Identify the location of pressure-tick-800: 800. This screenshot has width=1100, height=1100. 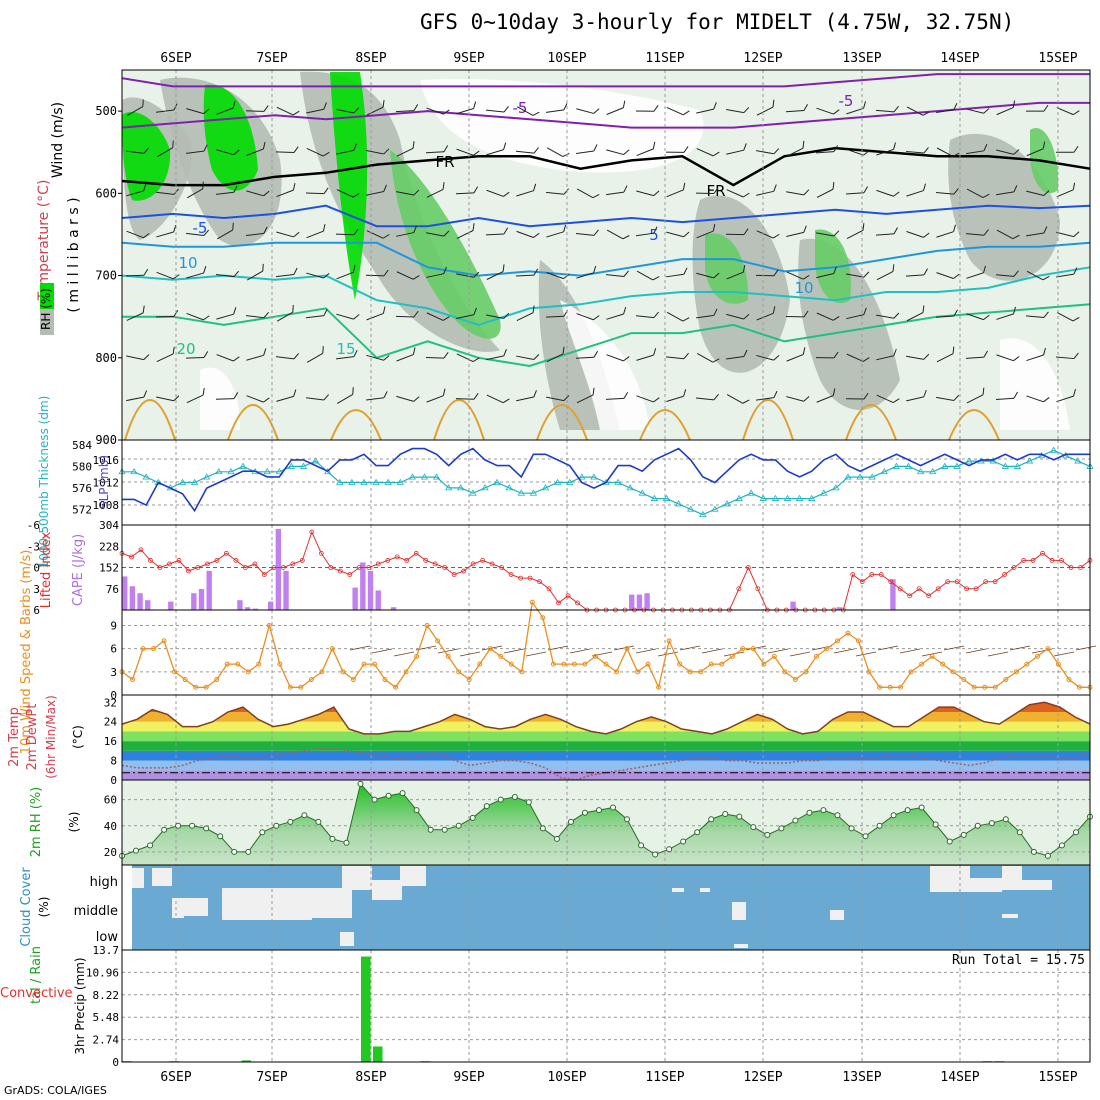
(106, 358).